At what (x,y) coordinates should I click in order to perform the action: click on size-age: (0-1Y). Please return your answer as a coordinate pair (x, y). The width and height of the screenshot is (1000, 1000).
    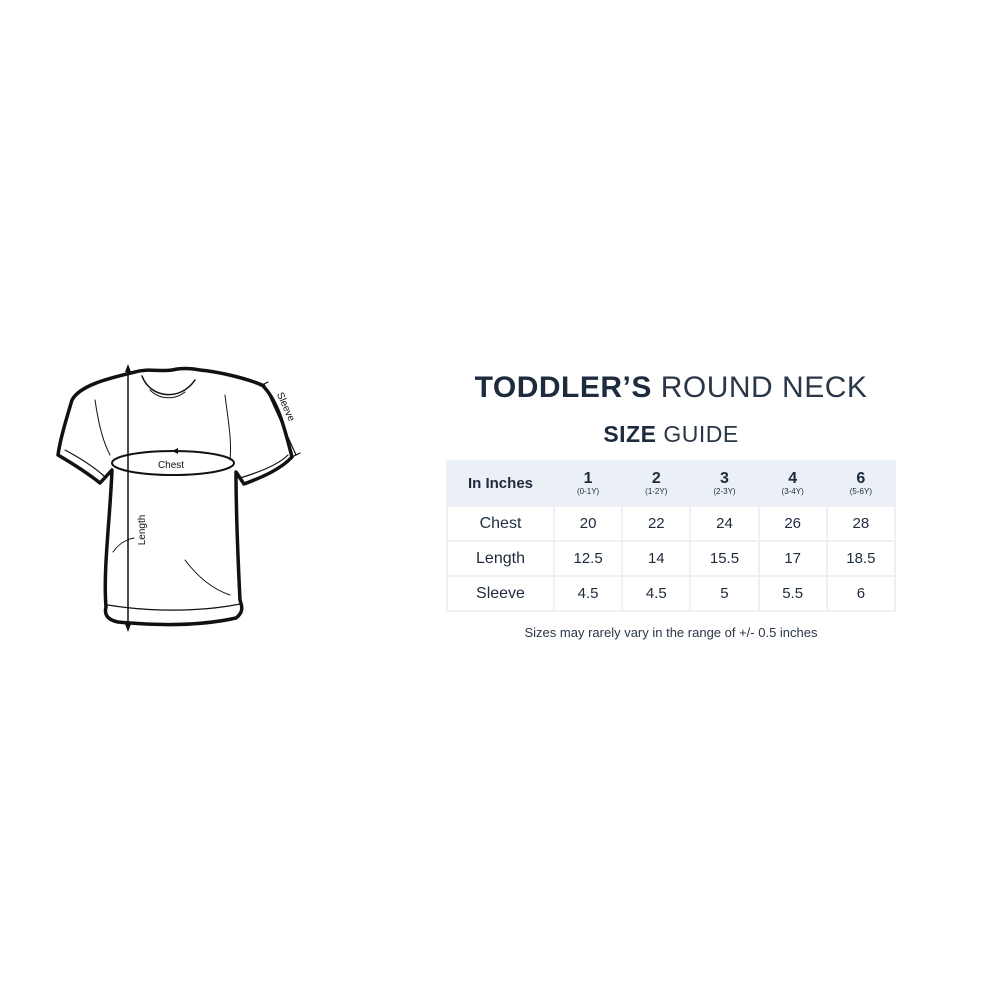
    Looking at the image, I should click on (588, 491).